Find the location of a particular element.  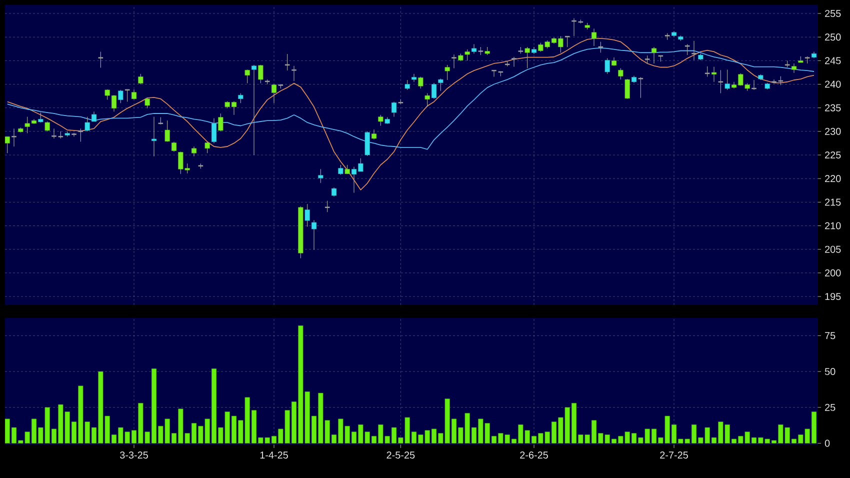

y-tick-label: 205 is located at coordinates (833, 249).